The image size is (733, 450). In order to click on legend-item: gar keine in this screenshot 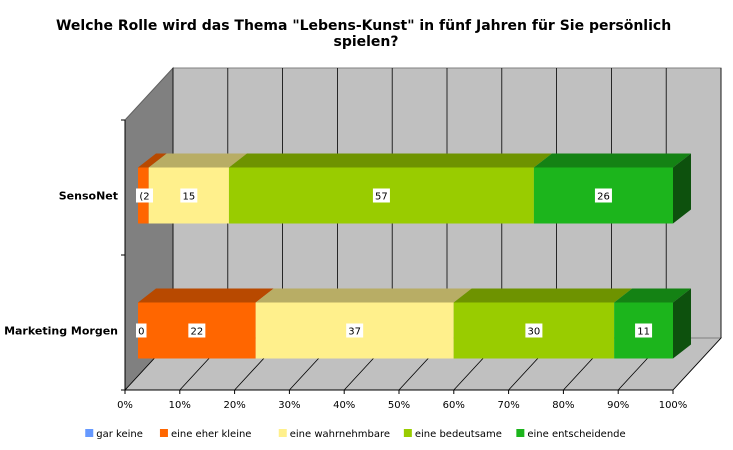, I will do `click(114, 434)`.